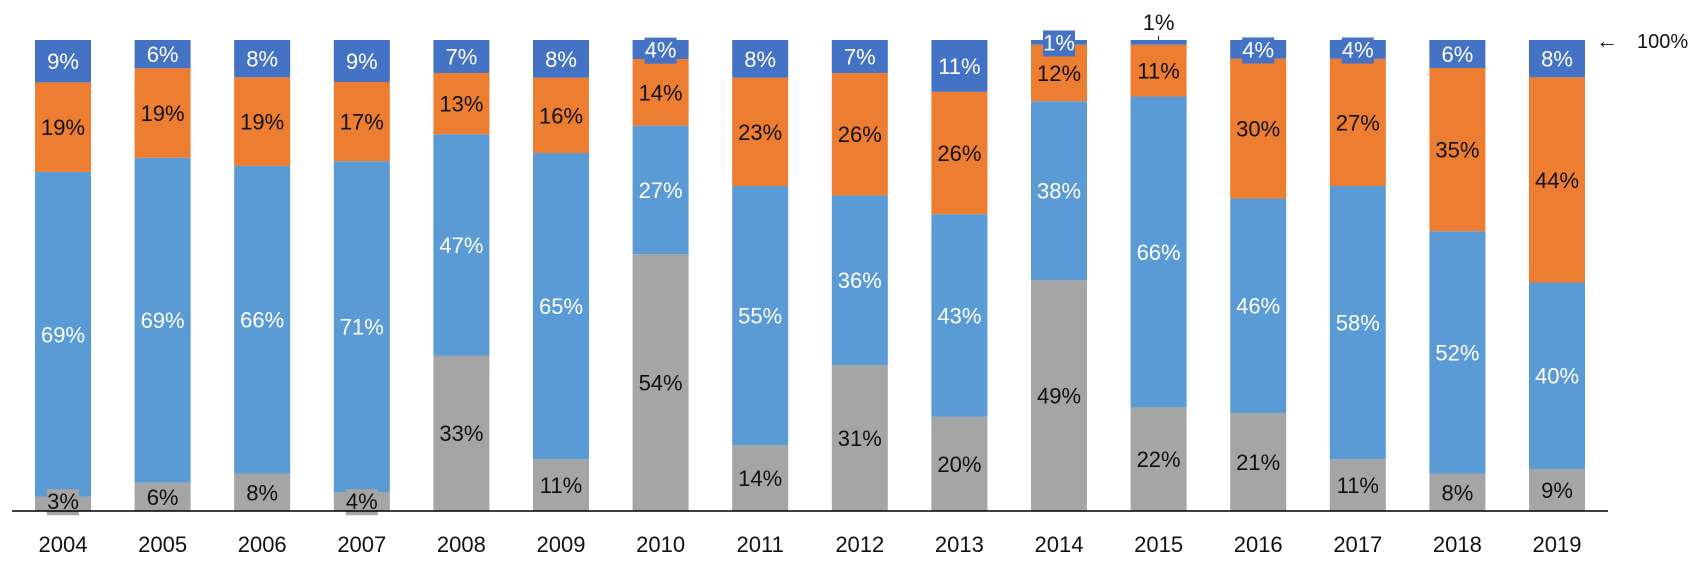 This screenshot has width=1706, height=584. I want to click on data-label: 55%, so click(760, 315).